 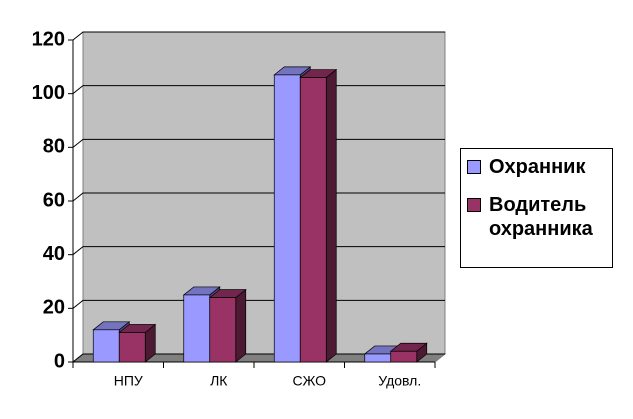 What do you see at coordinates (128, 381) in the screenshot?
I see `x-tick-label: НПУ` at bounding box center [128, 381].